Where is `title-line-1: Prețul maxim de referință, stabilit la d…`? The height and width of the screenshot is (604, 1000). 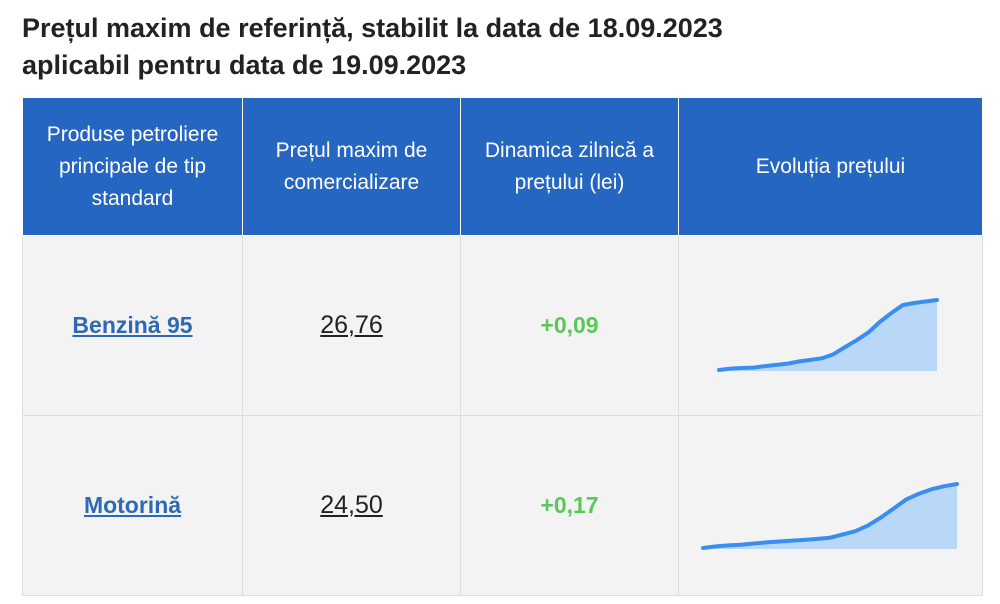
title-line-1: Prețul maxim de referință, stabilit la d… is located at coordinates (372, 28).